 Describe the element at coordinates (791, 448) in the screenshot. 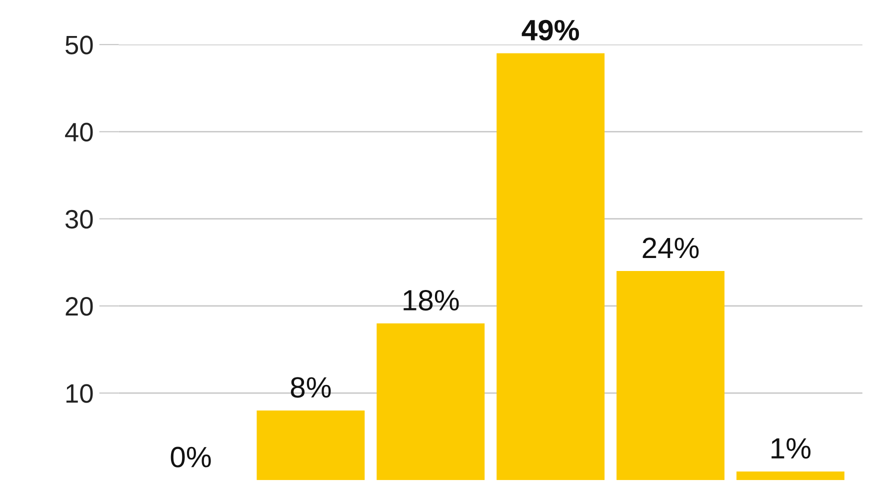

I see `data-label: 1%` at that location.